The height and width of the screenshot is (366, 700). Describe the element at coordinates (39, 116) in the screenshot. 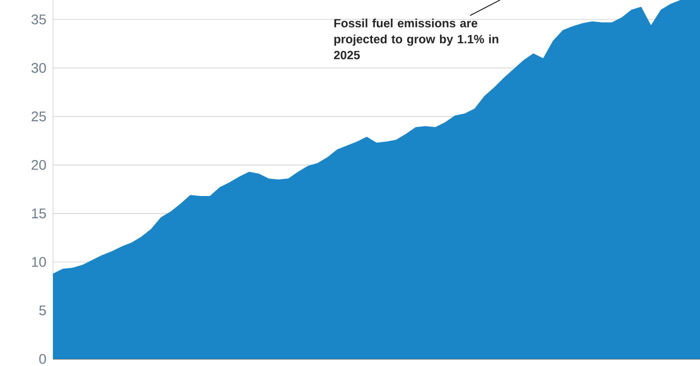

I see `y-tick-label: 25` at that location.